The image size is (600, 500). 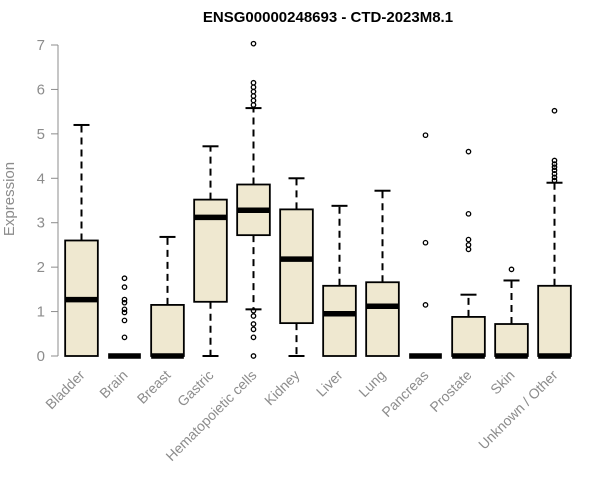 I want to click on y-tick-label: 2, so click(x=41, y=267).